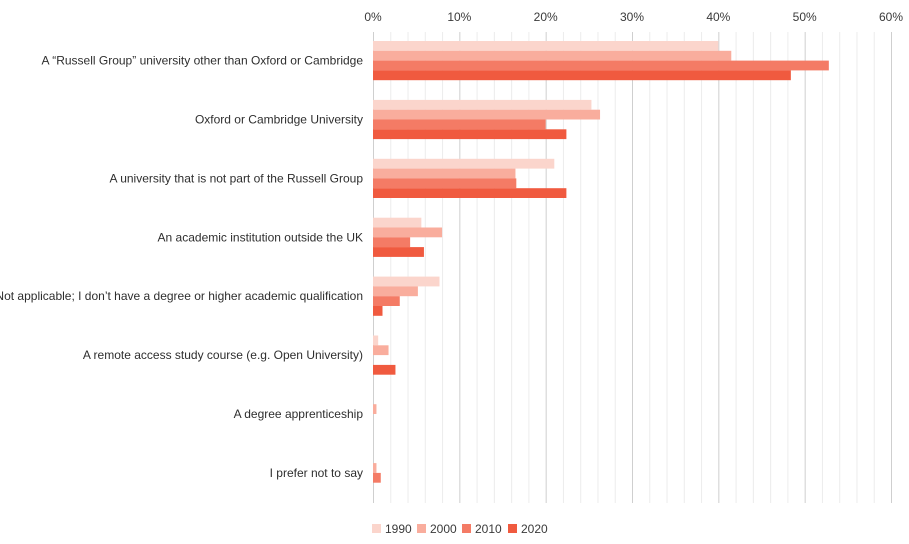 The width and height of the screenshot is (909, 544). I want to click on x-tick-label: 10%, so click(459, 17).